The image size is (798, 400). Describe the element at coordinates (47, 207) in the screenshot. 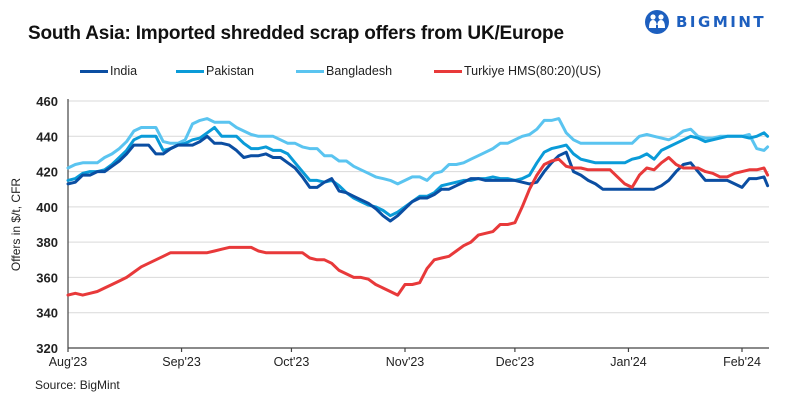

I see `y-tick-label: 400` at that location.